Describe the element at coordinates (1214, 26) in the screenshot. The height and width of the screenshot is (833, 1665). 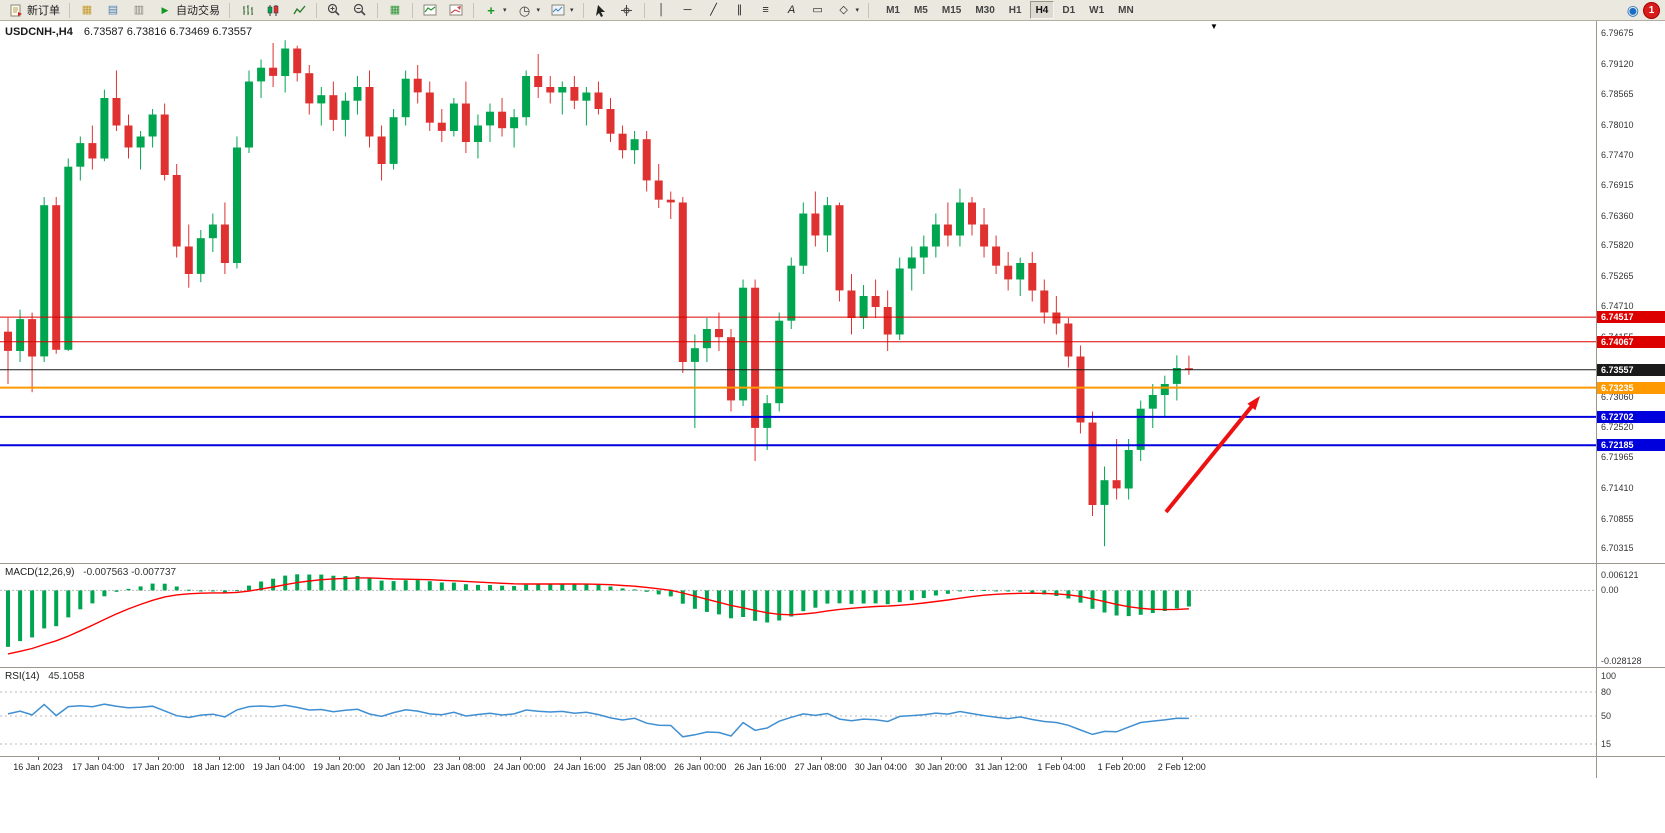
I see `chart-shift-marker: ▼` at that location.